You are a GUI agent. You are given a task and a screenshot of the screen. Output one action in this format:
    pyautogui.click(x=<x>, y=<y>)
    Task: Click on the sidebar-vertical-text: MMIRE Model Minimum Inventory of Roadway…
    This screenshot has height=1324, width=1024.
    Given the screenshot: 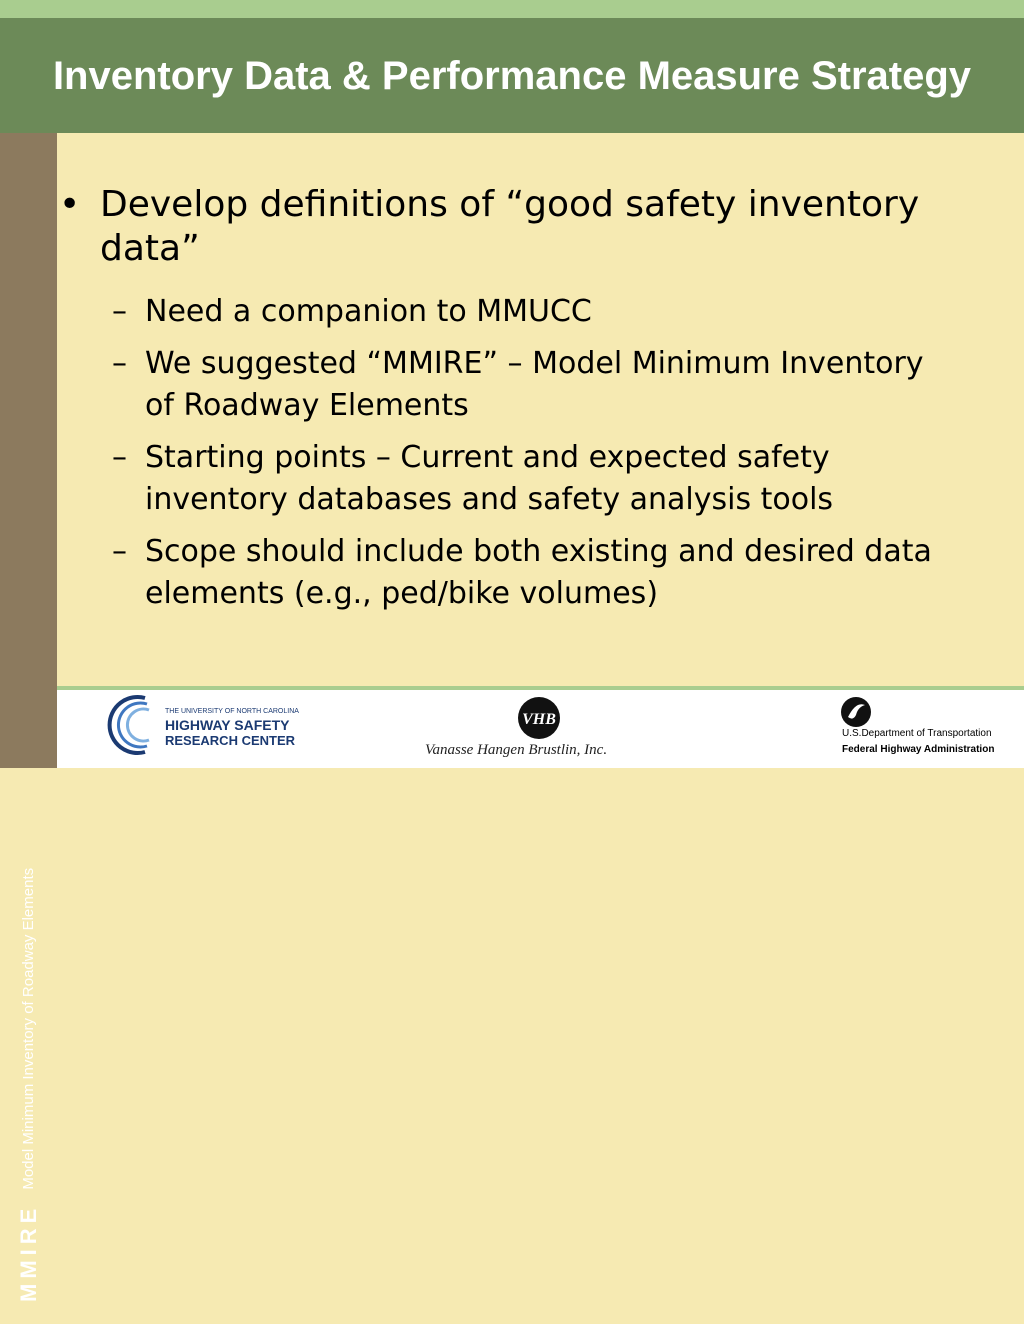 What is the action you would take?
    pyautogui.click(x=28, y=1014)
    